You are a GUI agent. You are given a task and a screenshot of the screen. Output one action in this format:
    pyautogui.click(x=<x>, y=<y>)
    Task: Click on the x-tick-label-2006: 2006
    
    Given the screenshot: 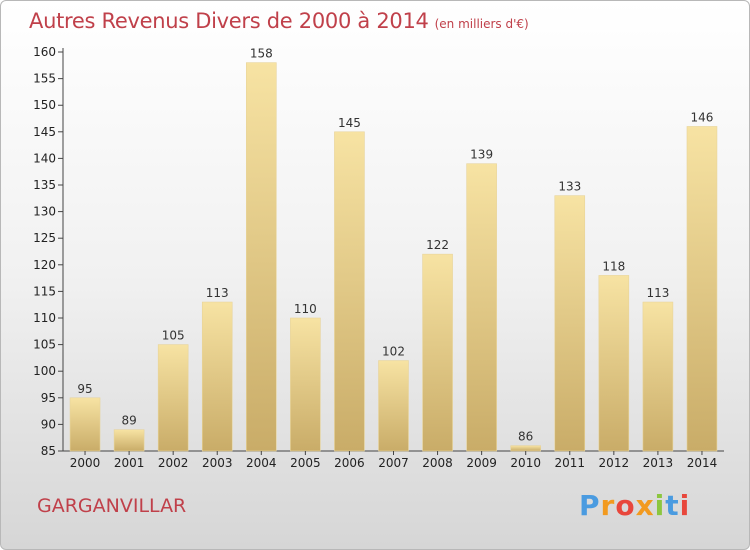 What is the action you would take?
    pyautogui.click(x=349, y=463)
    